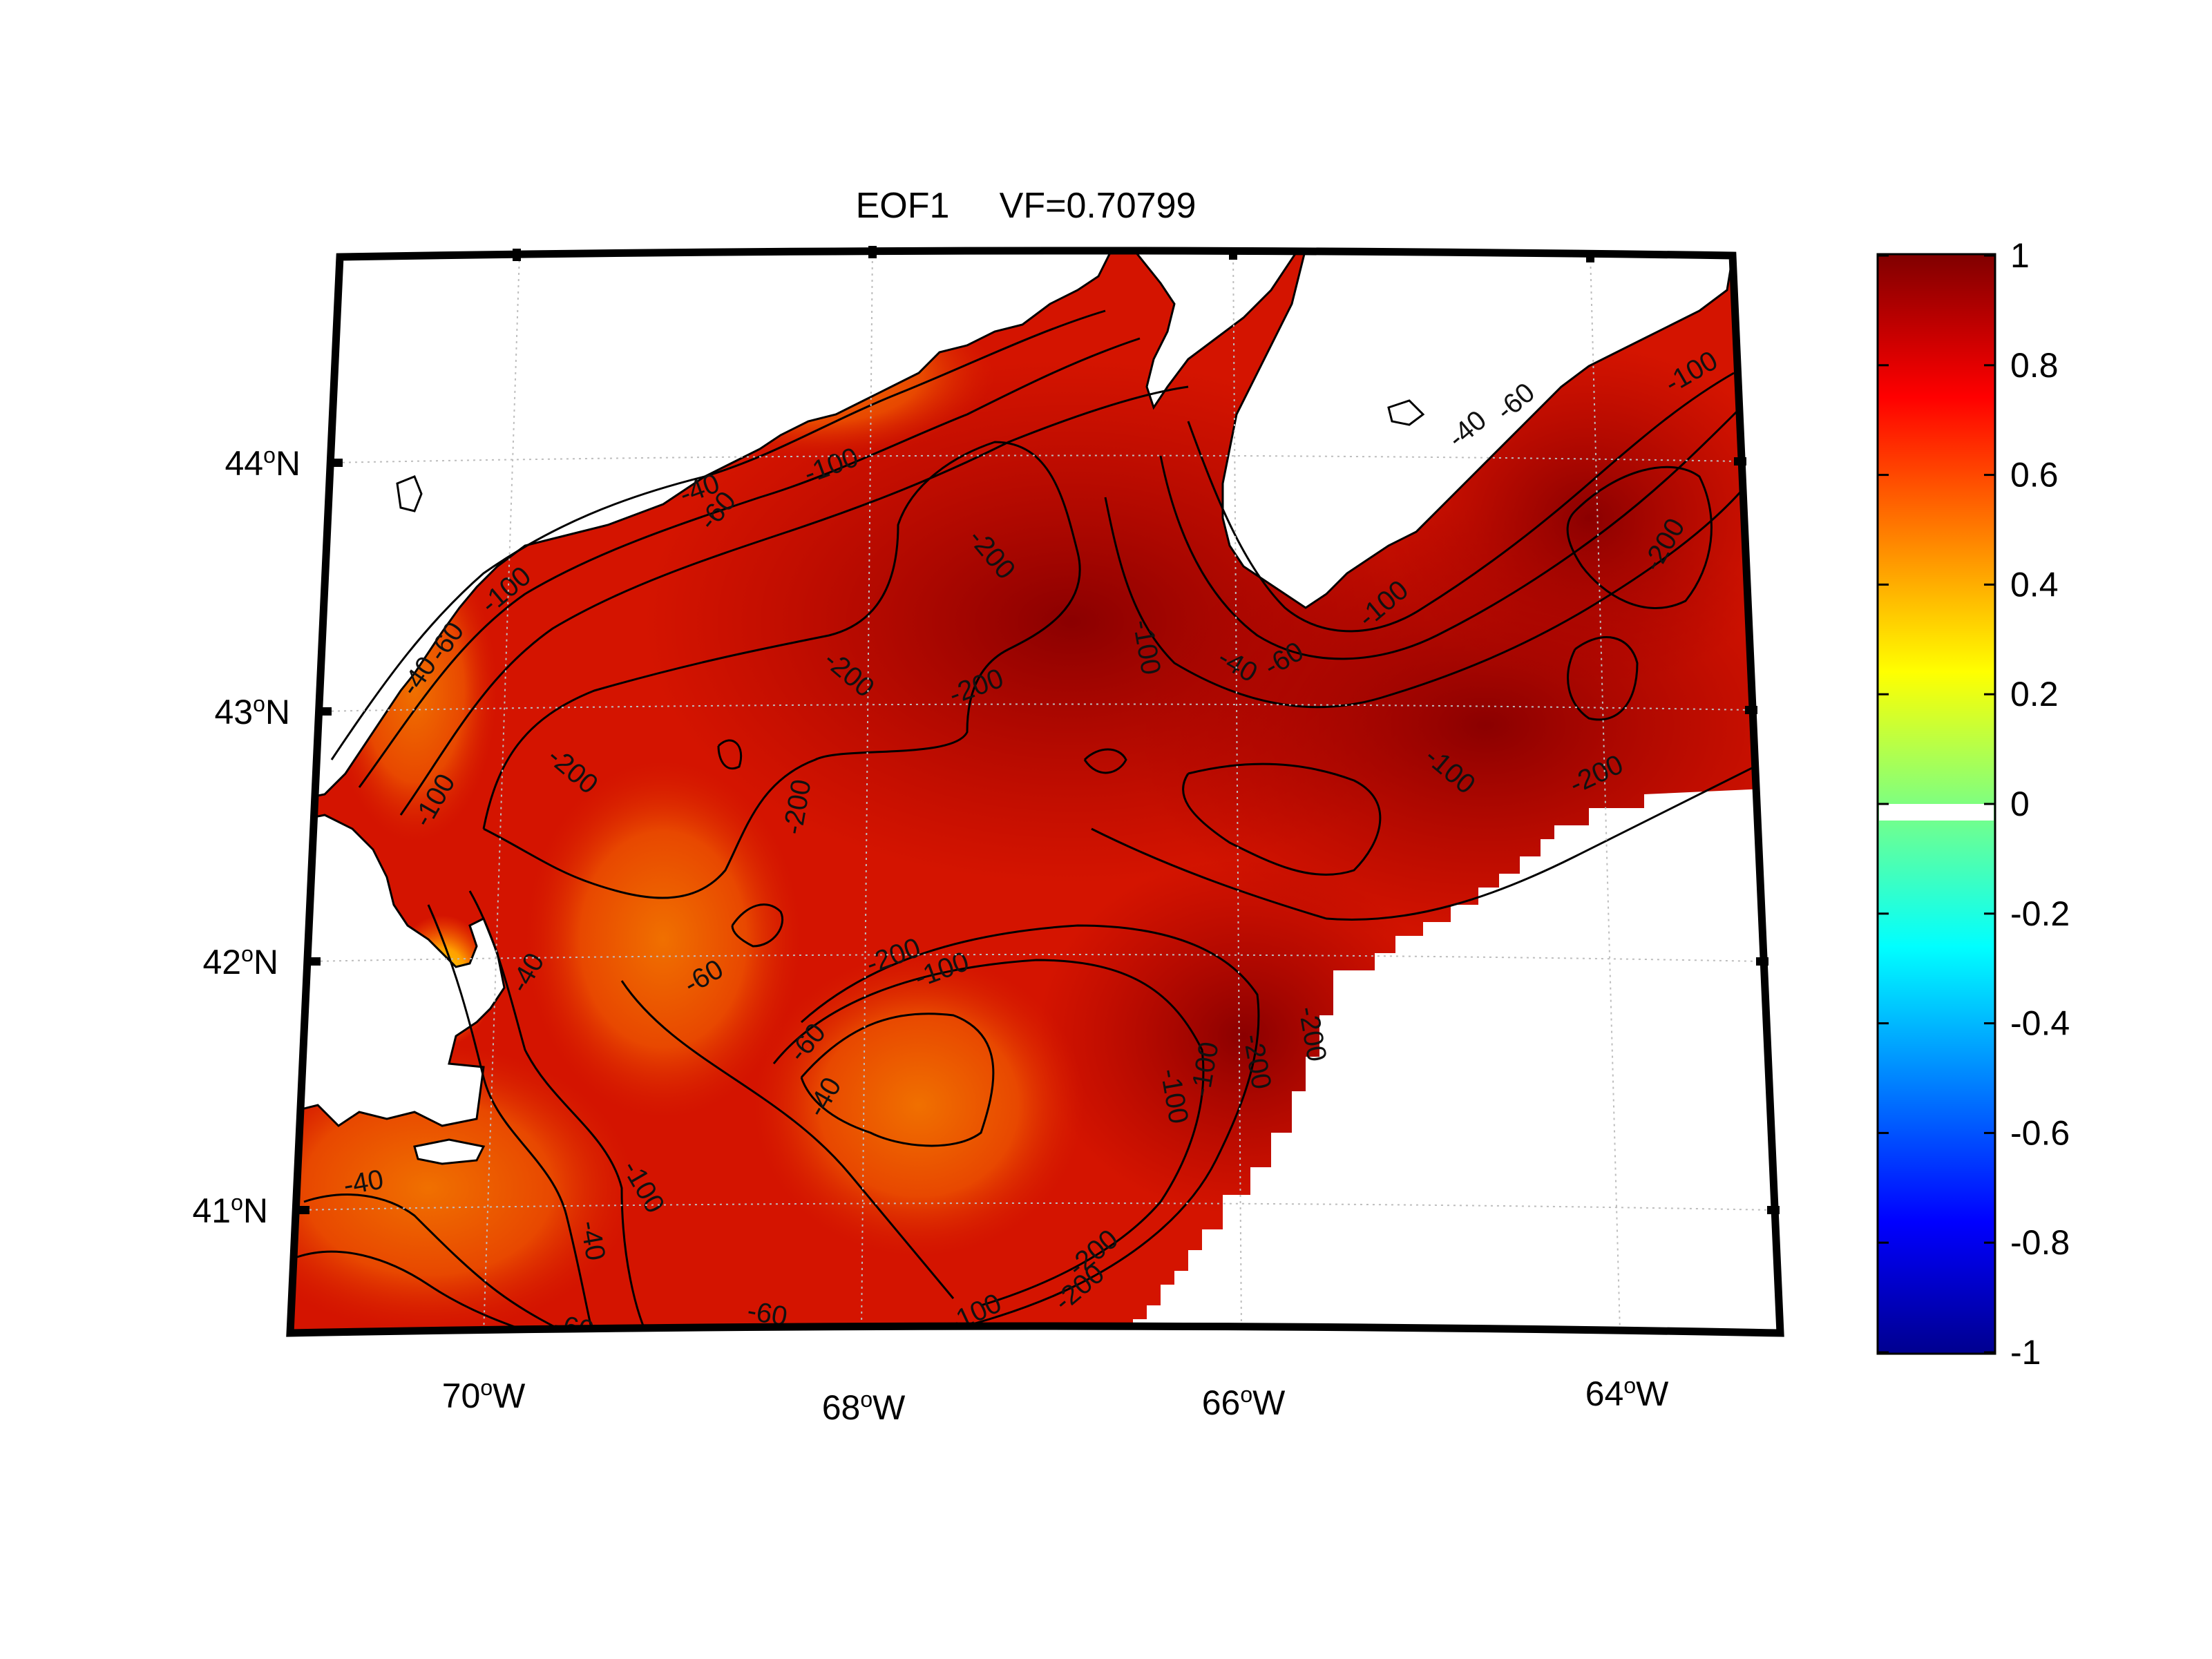  Describe the element at coordinates (230, 1210) in the screenshot. I see `lat-label-41n: 41oN` at that location.